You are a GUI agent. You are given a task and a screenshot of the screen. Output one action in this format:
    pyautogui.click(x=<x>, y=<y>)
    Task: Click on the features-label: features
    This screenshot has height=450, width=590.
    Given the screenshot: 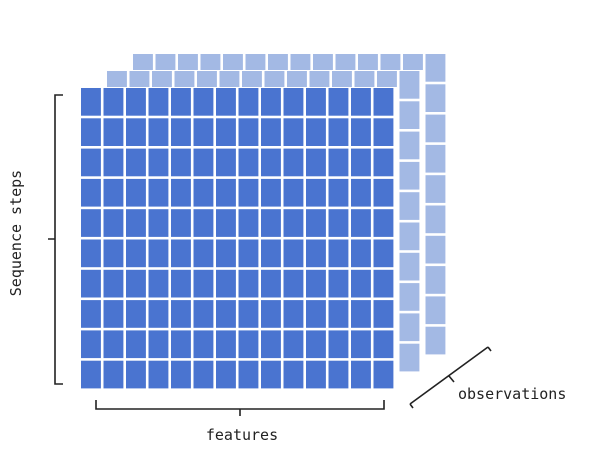 What is the action you would take?
    pyautogui.click(x=242, y=435)
    